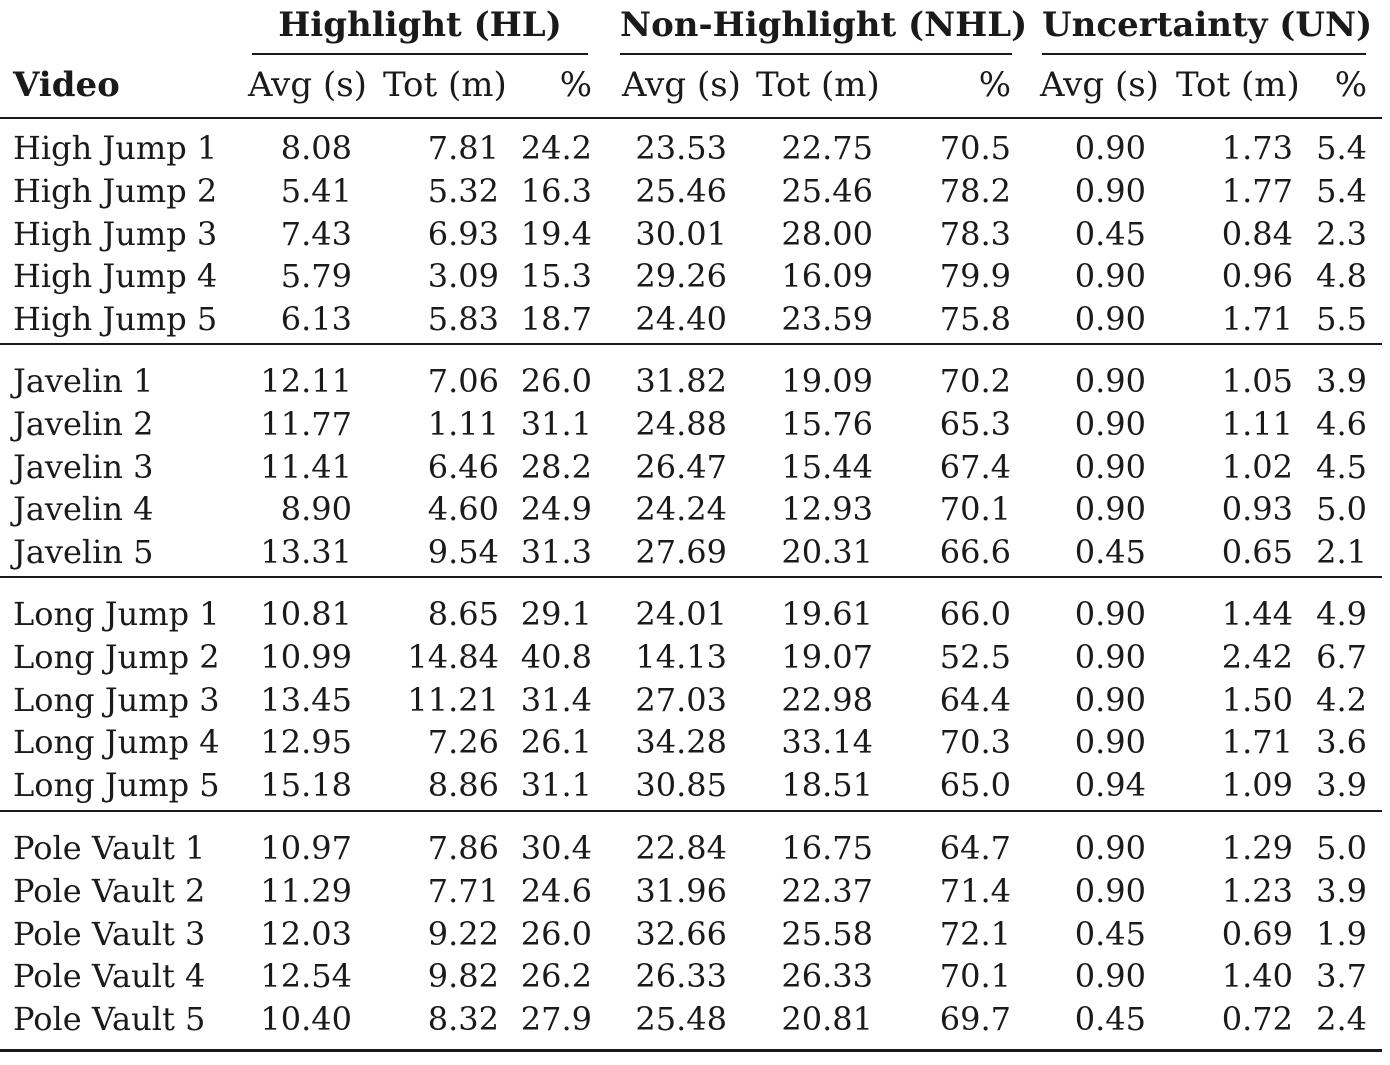 The height and width of the screenshot is (1065, 1390). I want to click on value-cell: 16.09, so click(827, 276).